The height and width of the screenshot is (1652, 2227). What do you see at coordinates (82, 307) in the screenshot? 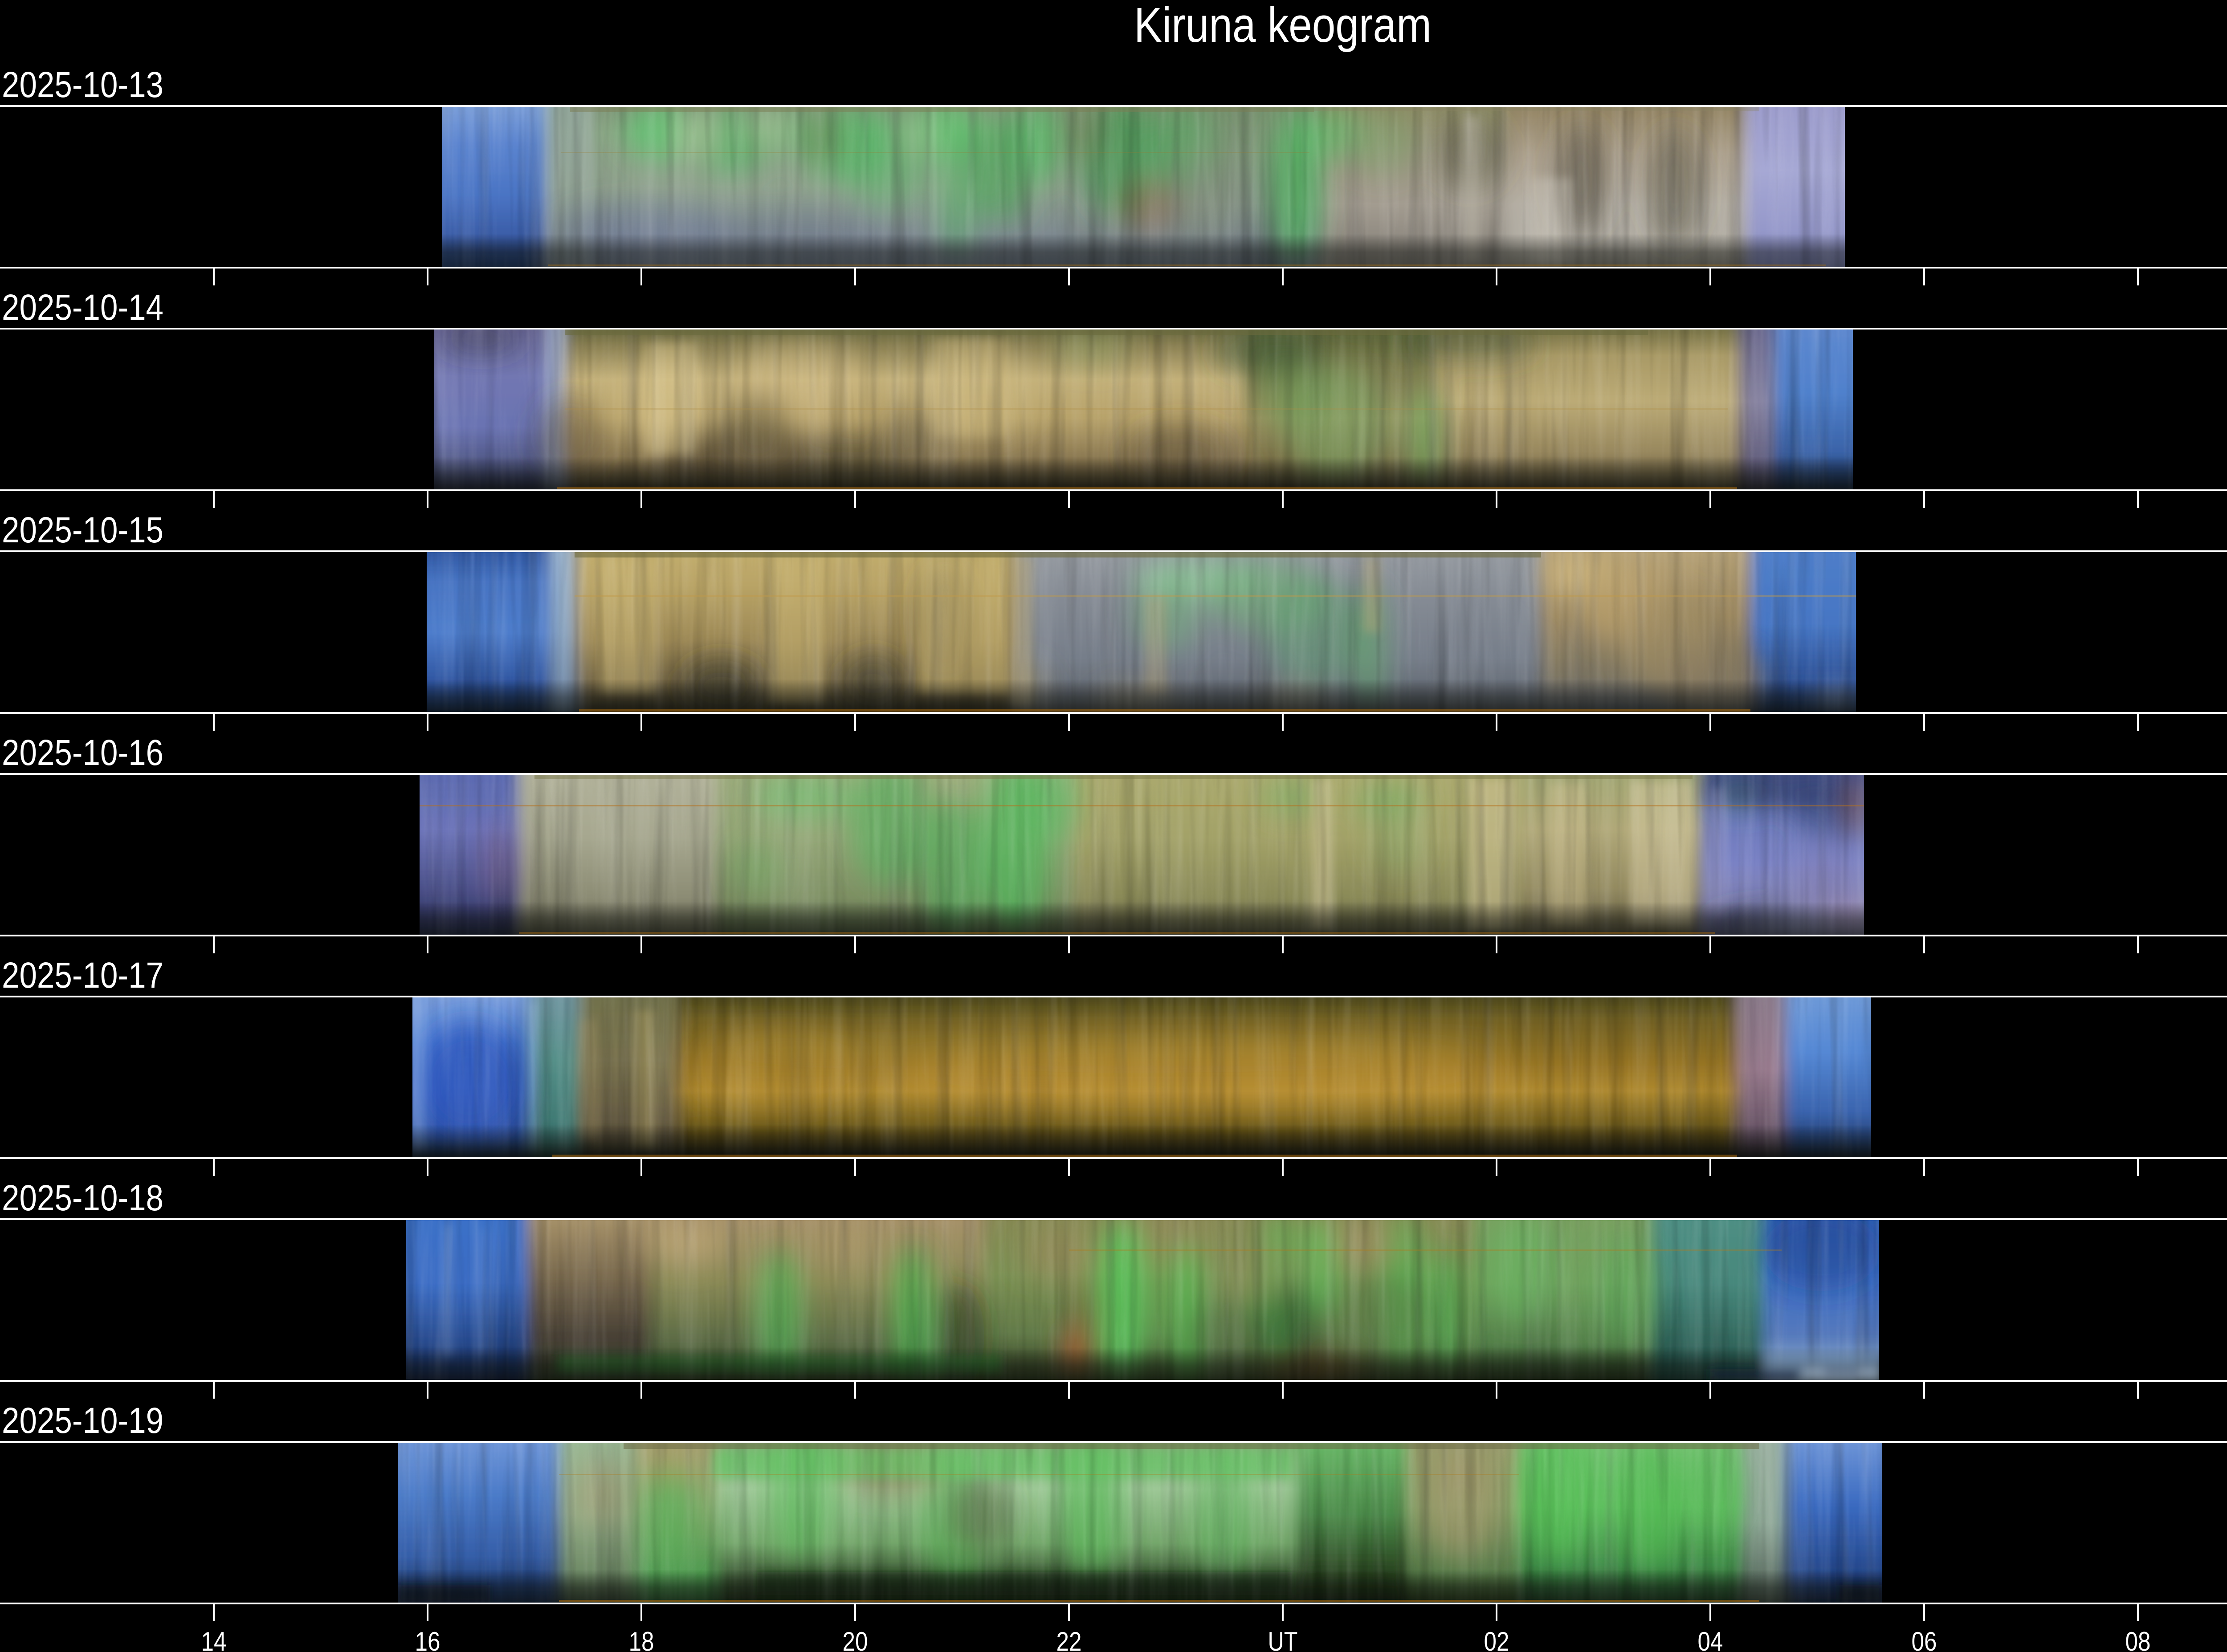
I see `svg-text: 2025-10-14` at bounding box center [82, 307].